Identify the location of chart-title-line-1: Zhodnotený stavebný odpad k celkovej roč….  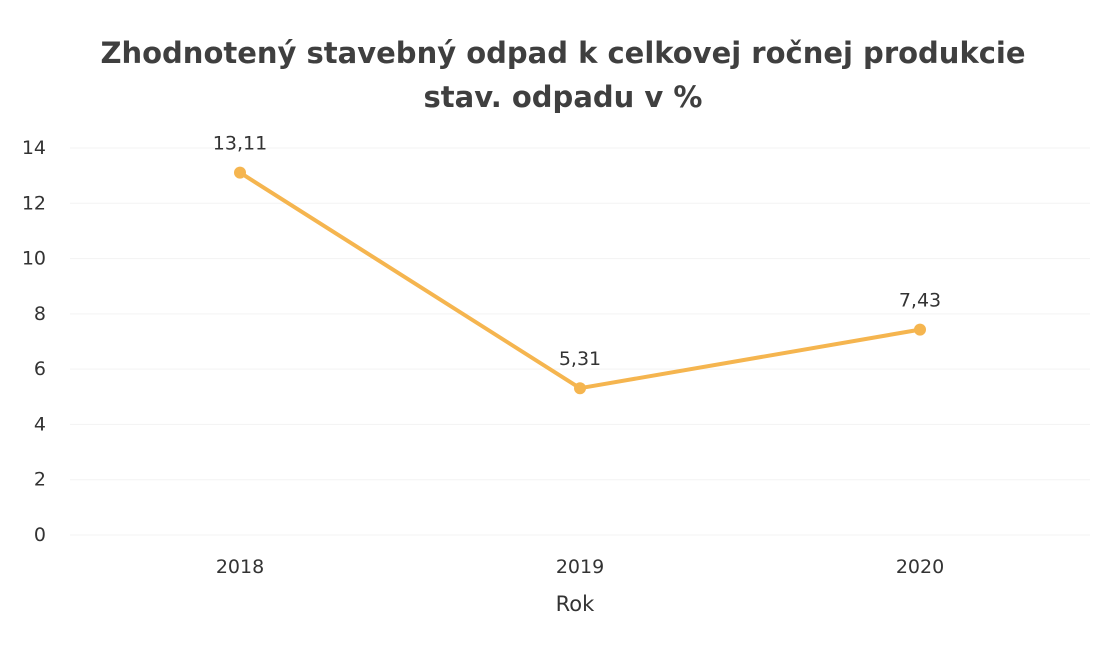
(562, 53).